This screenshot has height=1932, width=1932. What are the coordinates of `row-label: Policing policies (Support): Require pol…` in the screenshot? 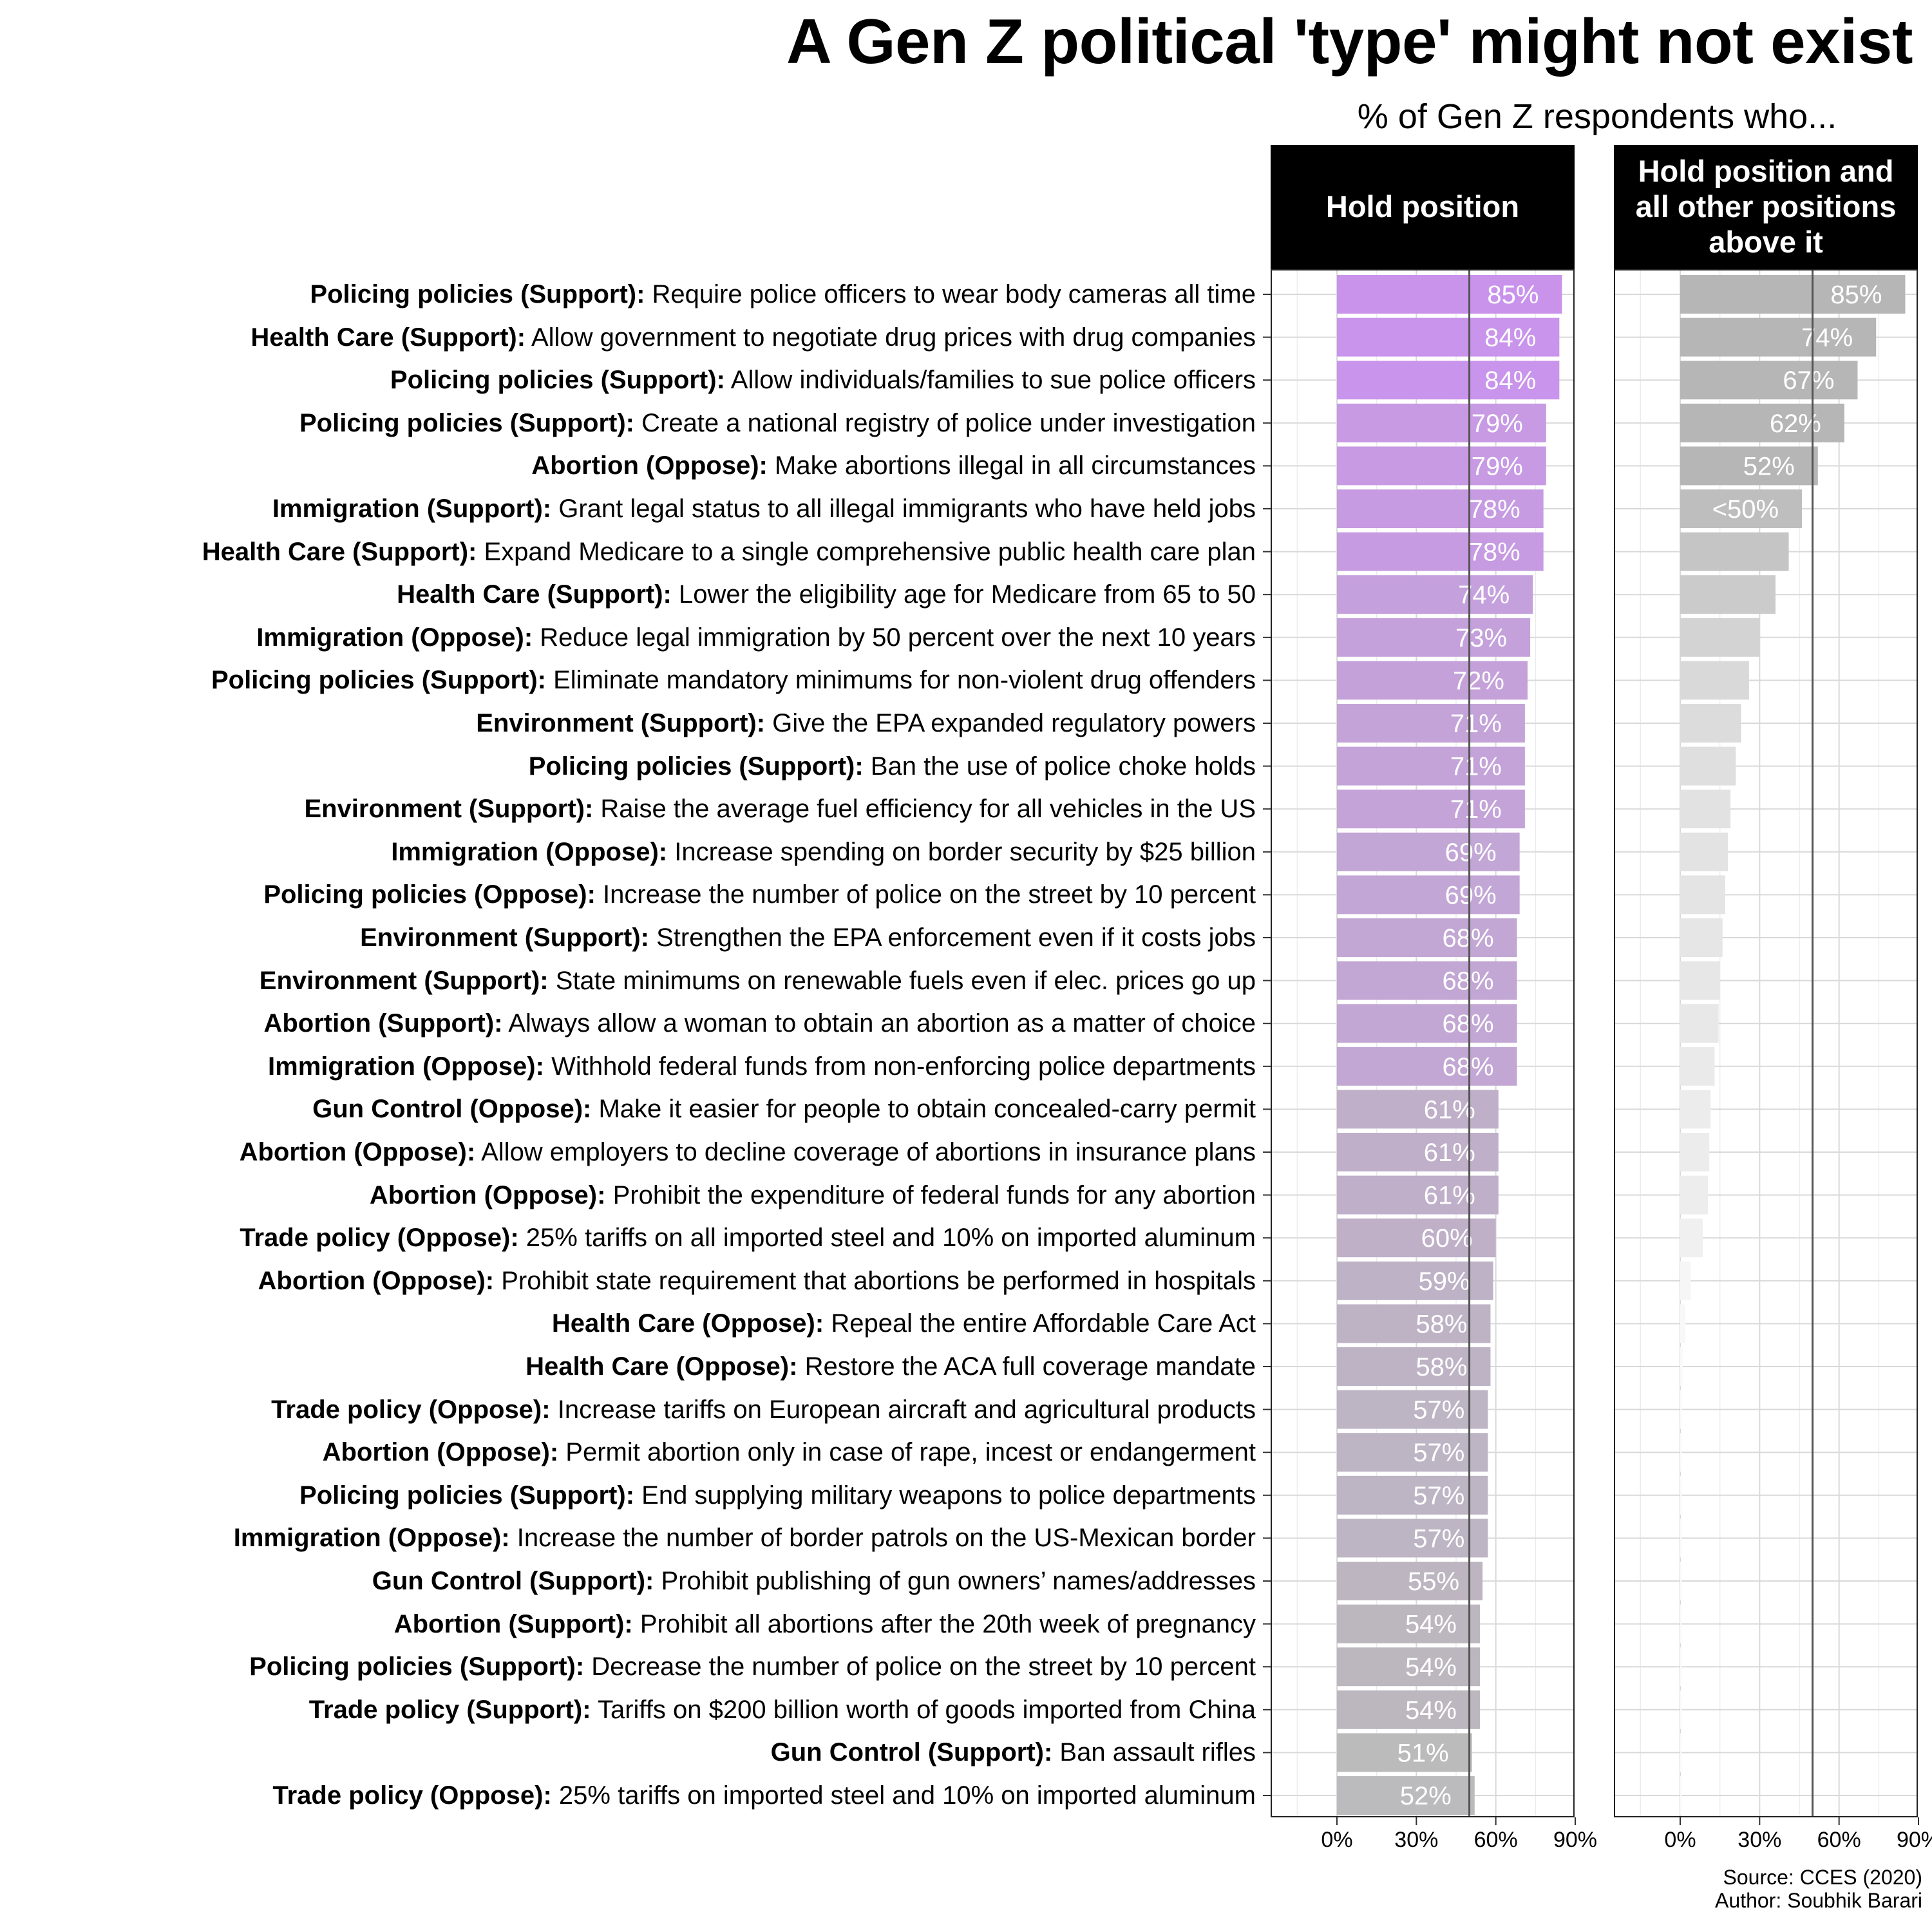 It's located at (783, 294).